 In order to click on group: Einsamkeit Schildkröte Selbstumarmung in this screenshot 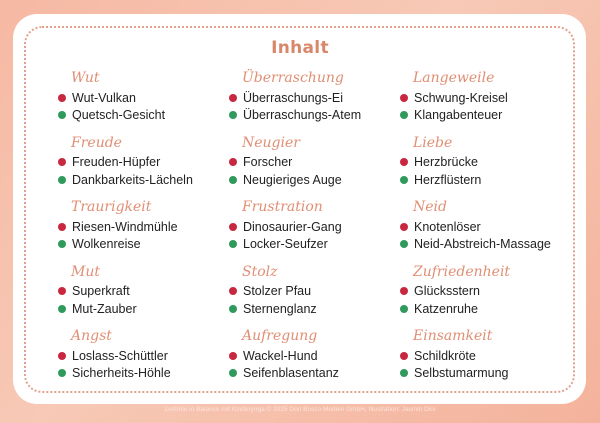, I will do `click(475, 358)`.